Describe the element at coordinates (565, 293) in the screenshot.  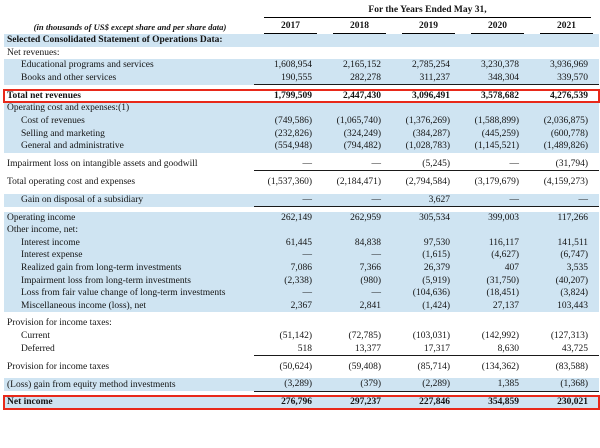
I see `value-cell: (3,824)` at that location.